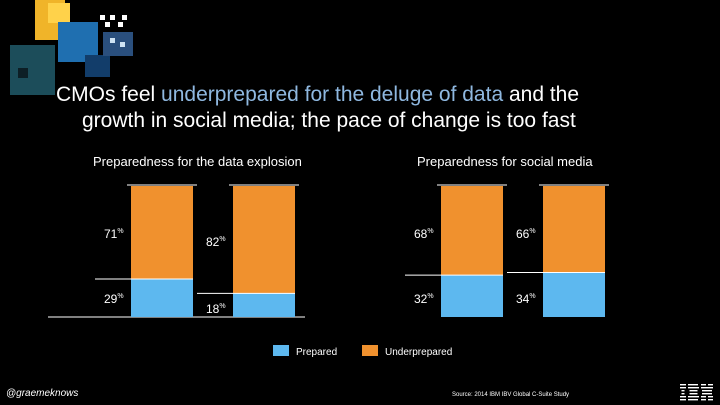 The width and height of the screenshot is (720, 405). What do you see at coordinates (59, 13) in the screenshot?
I see `deco-square-lightyellow` at bounding box center [59, 13].